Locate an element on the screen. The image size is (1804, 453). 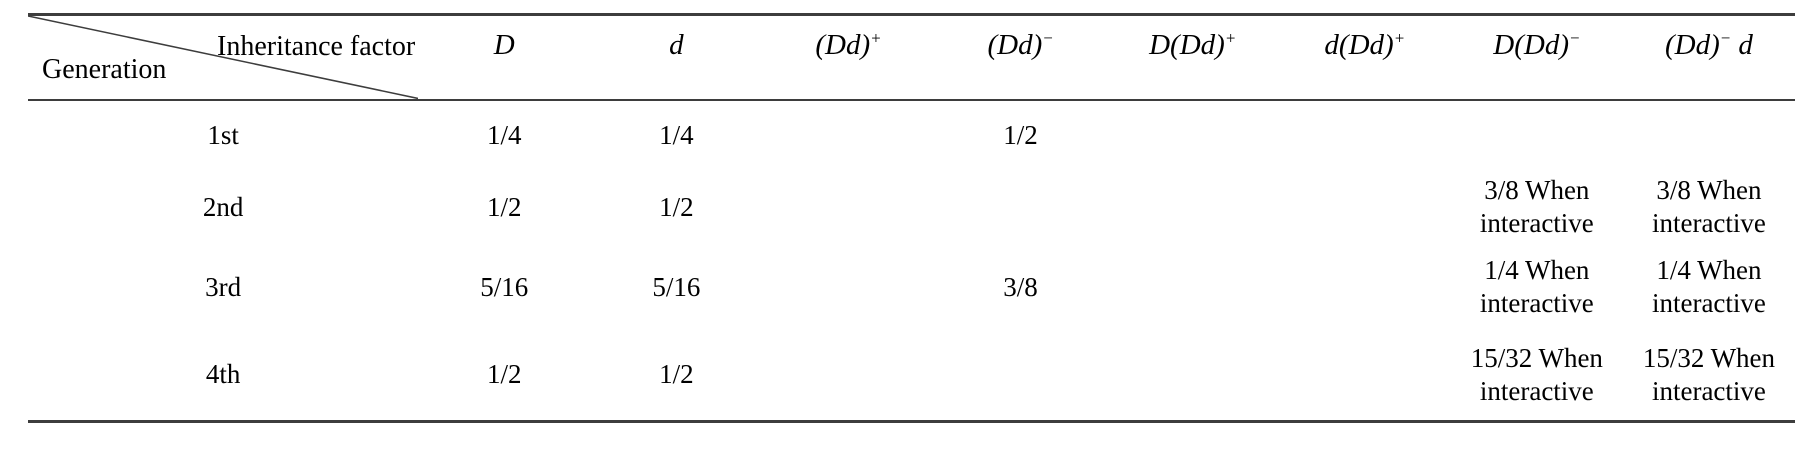
table-cell: 3/8 is located at coordinates (1020, 286).